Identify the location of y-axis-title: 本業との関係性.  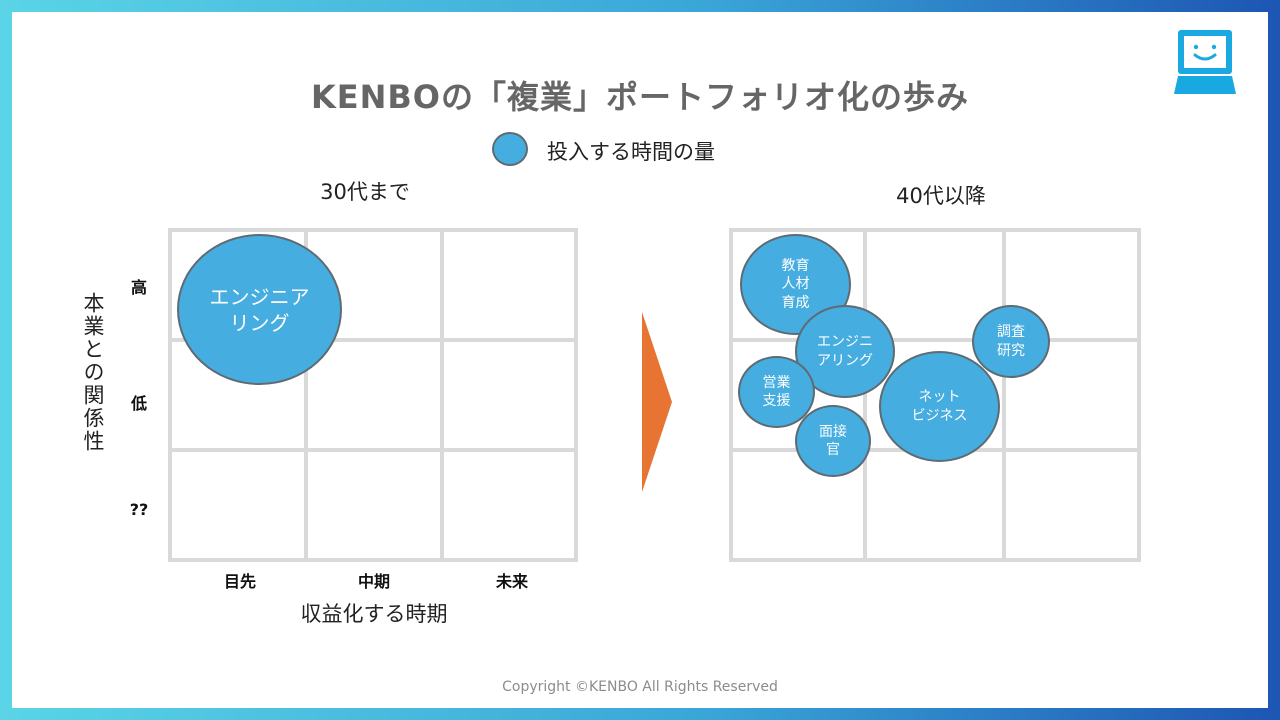
(93, 372).